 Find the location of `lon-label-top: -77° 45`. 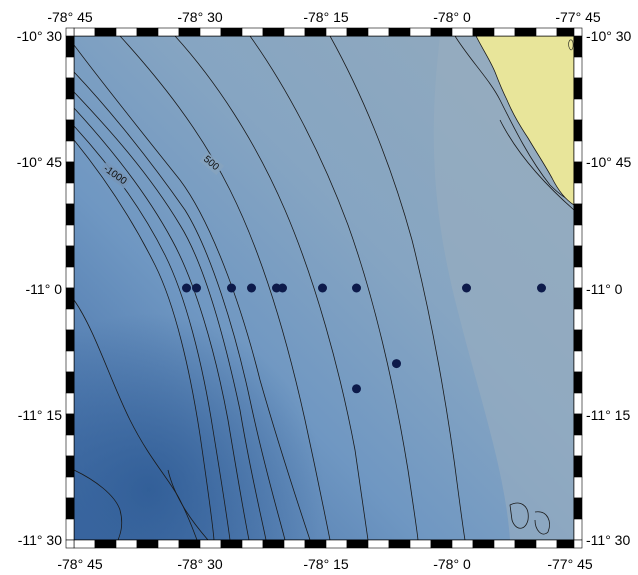

lon-label-top: -77° 45 is located at coordinates (578, 17).